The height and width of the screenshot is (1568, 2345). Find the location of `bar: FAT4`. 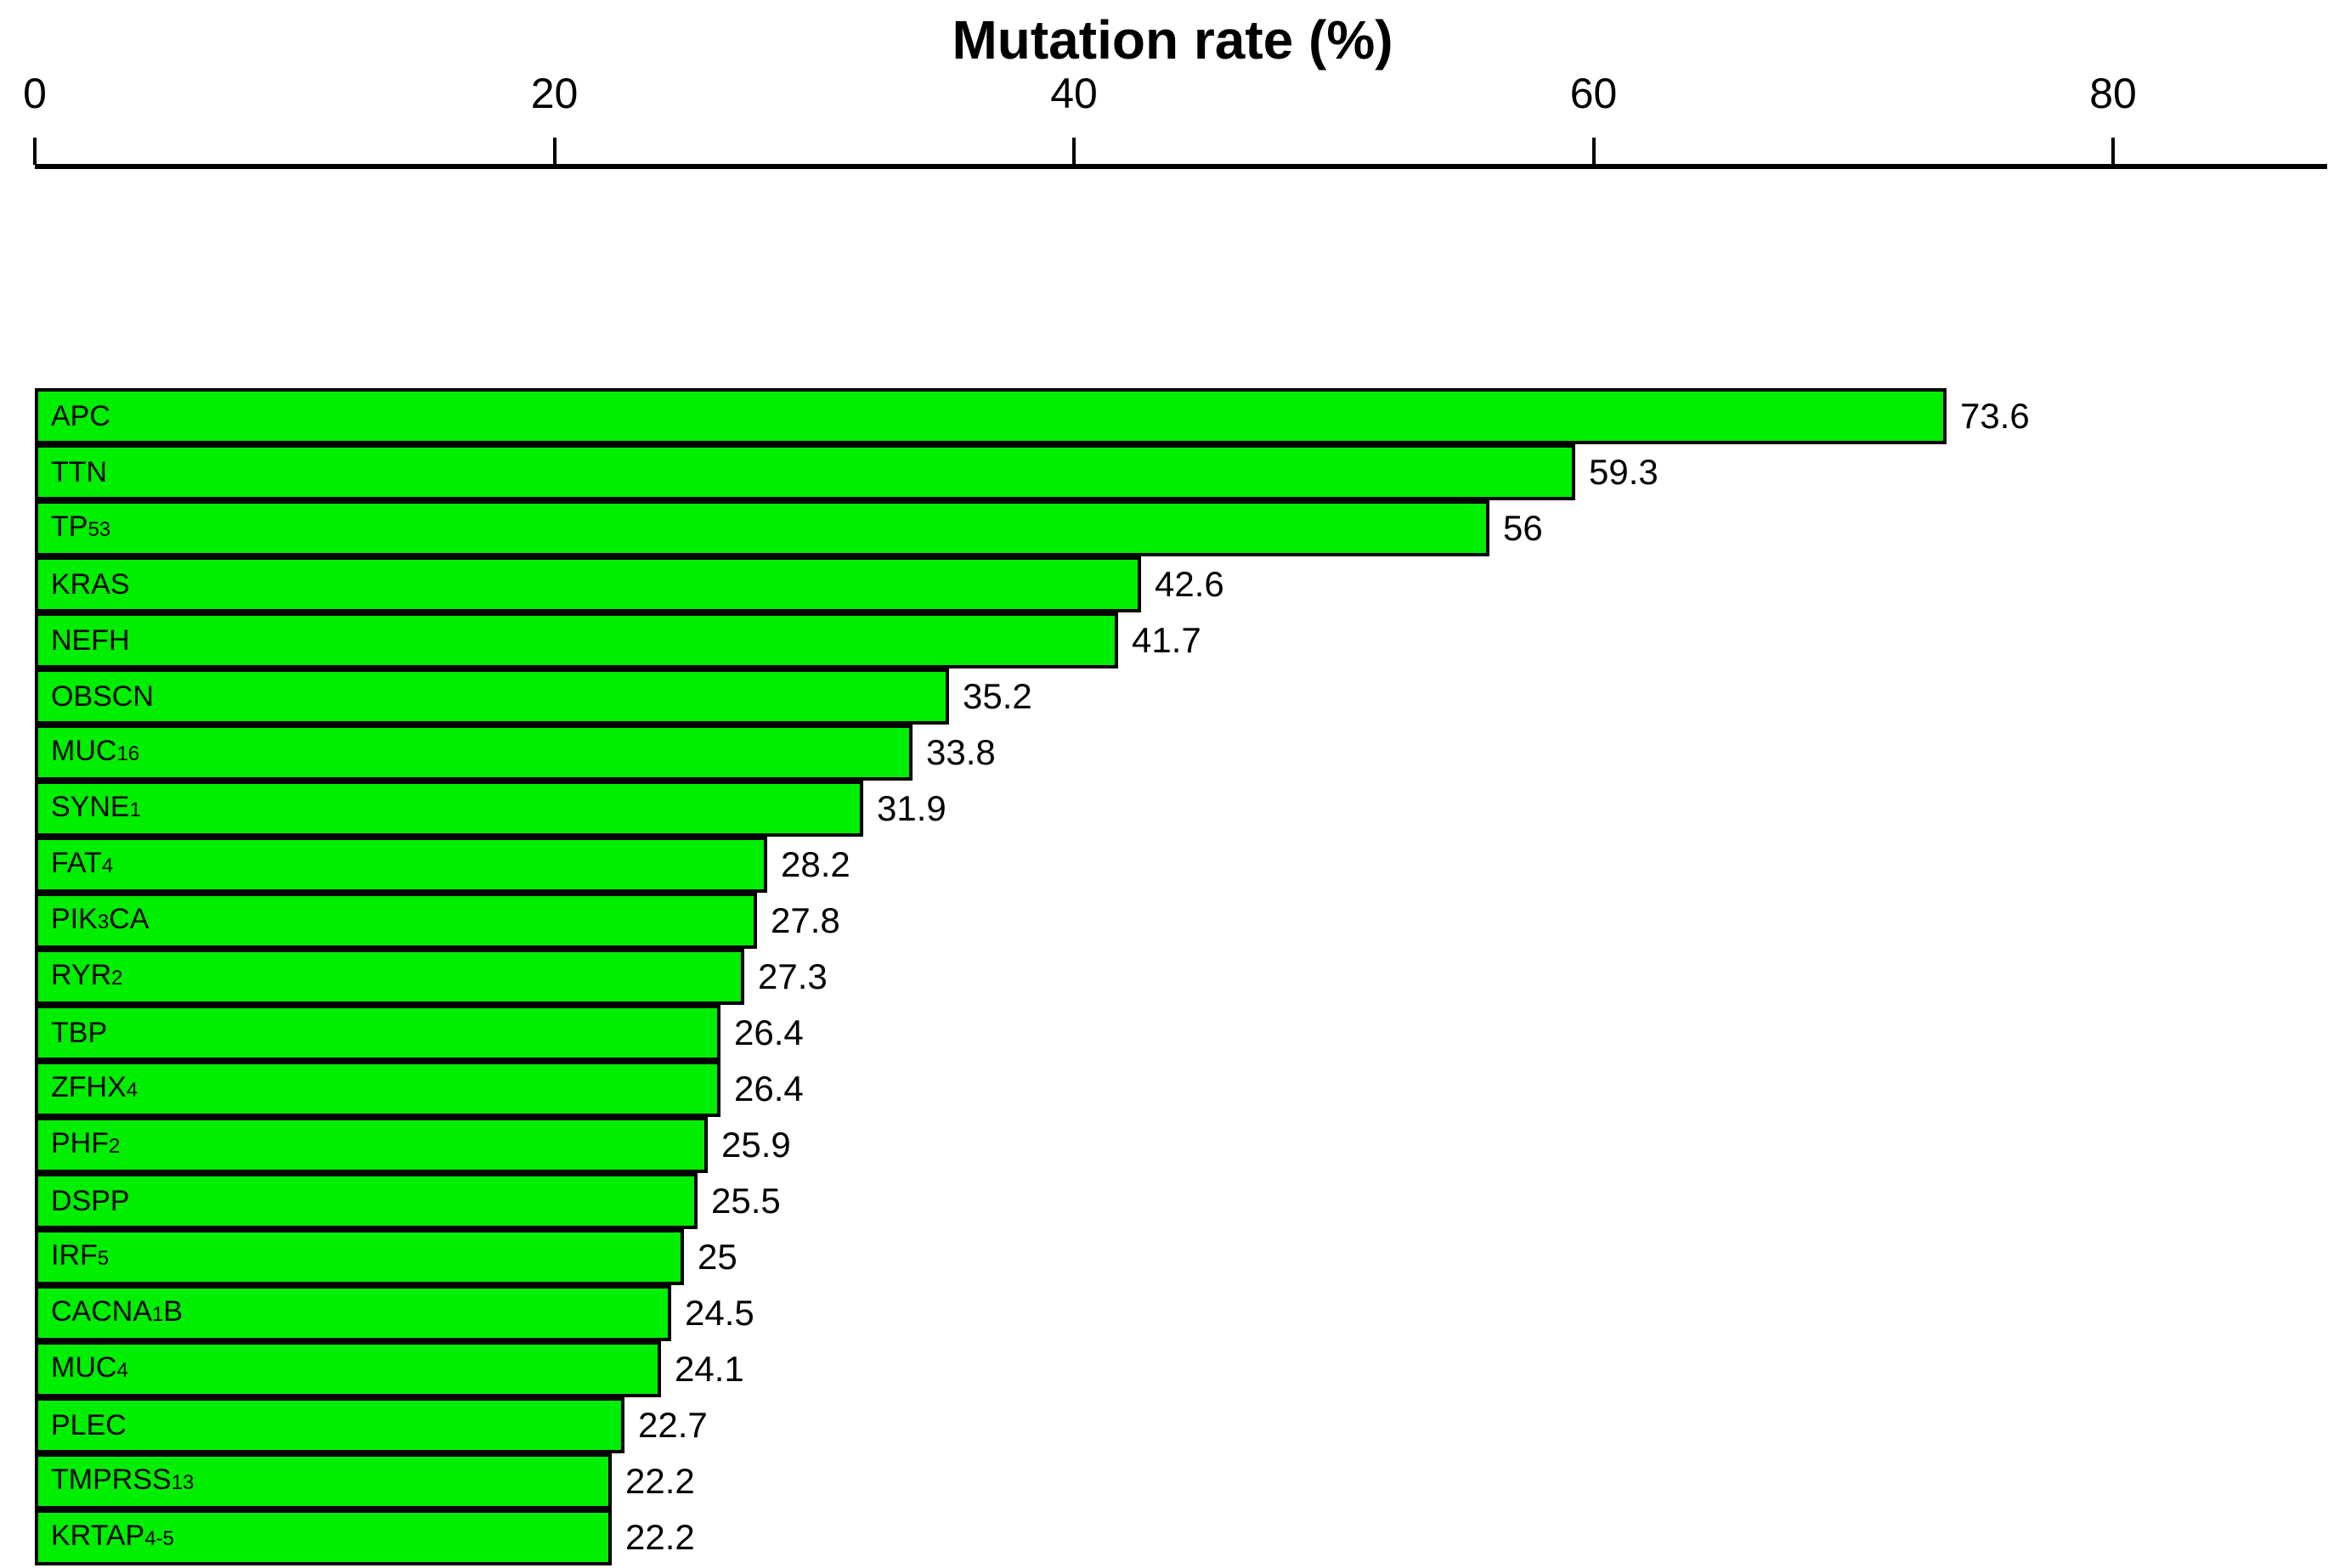

bar: FAT4 is located at coordinates (401, 865).